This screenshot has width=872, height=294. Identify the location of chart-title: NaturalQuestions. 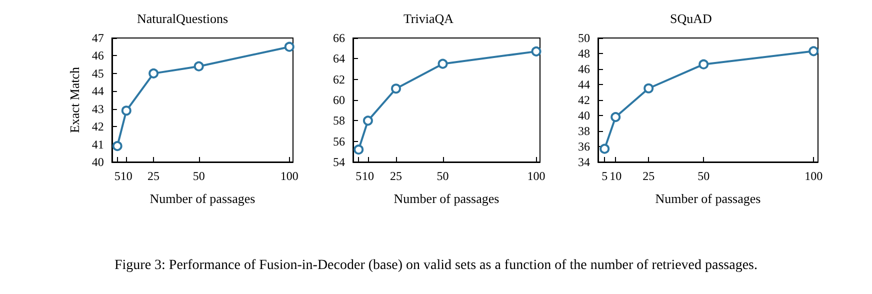
(182, 18).